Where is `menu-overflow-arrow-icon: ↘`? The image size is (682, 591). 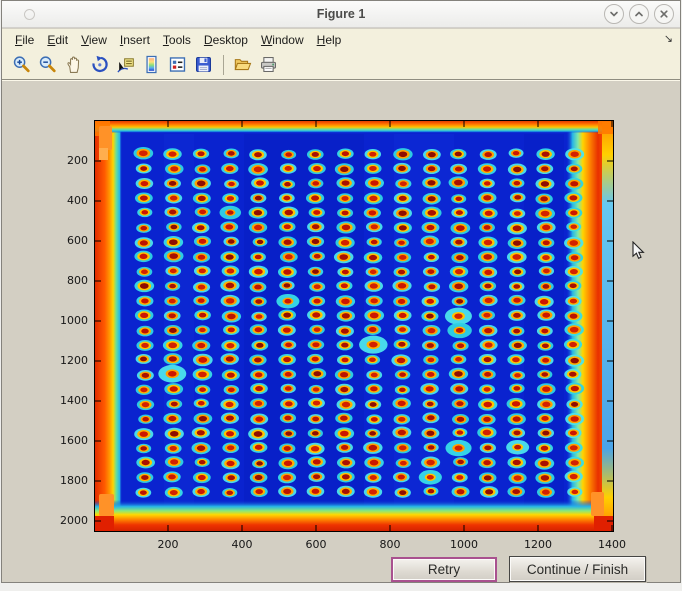 menu-overflow-arrow-icon: ↘ is located at coordinates (668, 39).